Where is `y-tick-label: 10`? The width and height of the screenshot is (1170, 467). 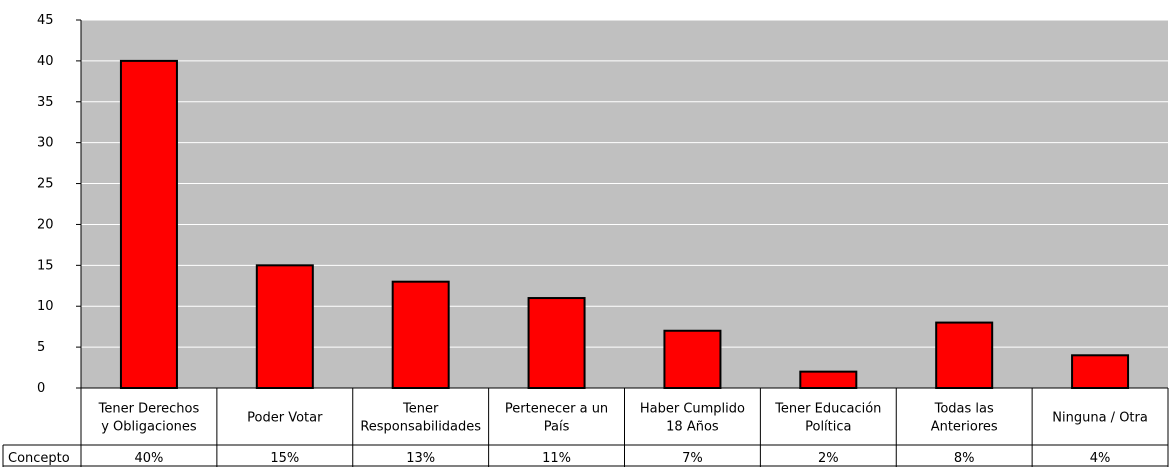
y-tick-label: 10 is located at coordinates (45, 306).